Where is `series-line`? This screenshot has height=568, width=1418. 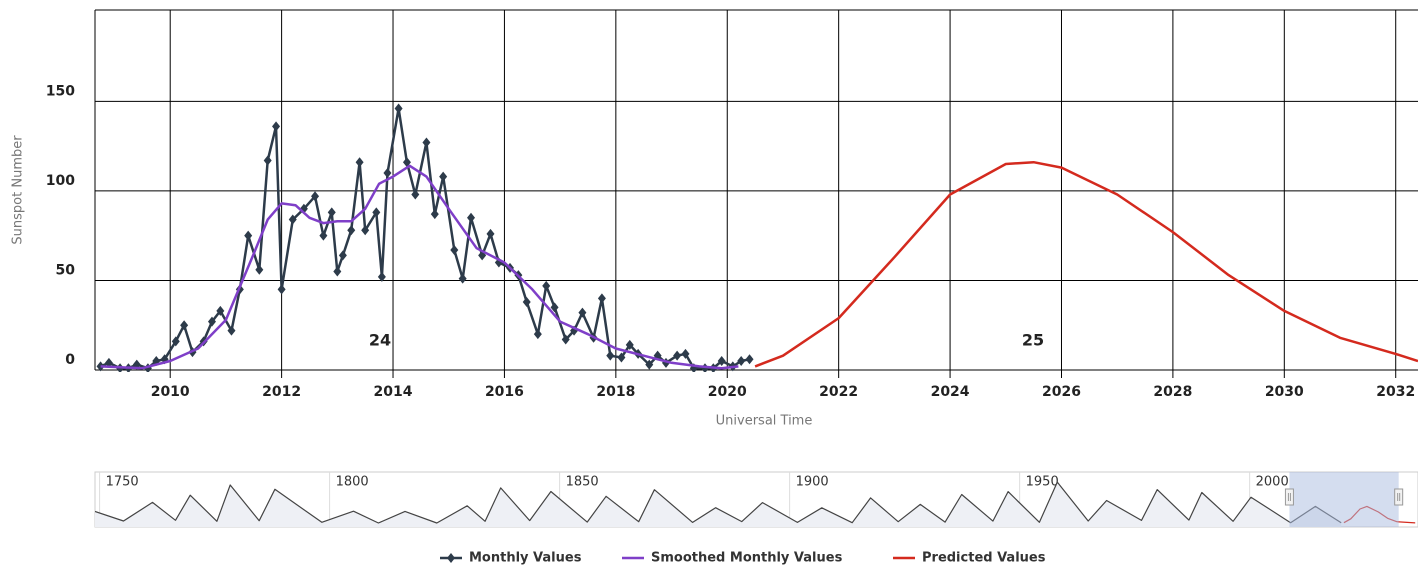
series-line is located at coordinates (718, 502).